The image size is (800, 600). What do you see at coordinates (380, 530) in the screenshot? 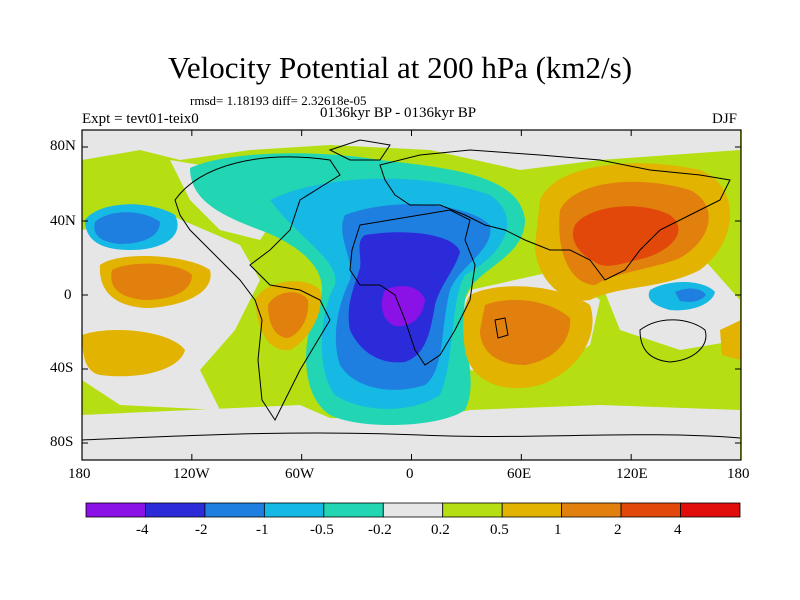
I see `colorbar-label: -0.2` at bounding box center [380, 530].